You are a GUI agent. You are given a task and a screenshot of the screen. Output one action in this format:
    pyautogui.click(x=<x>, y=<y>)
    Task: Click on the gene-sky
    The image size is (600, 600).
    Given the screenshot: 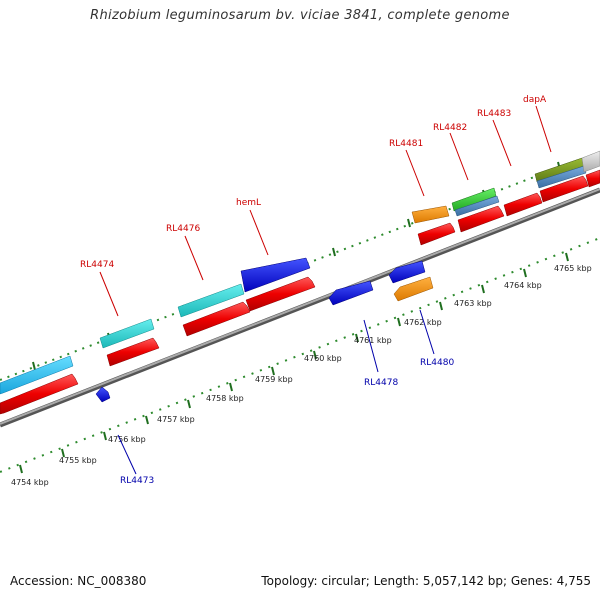 What is the action you would take?
    pyautogui.click(x=37, y=375)
    